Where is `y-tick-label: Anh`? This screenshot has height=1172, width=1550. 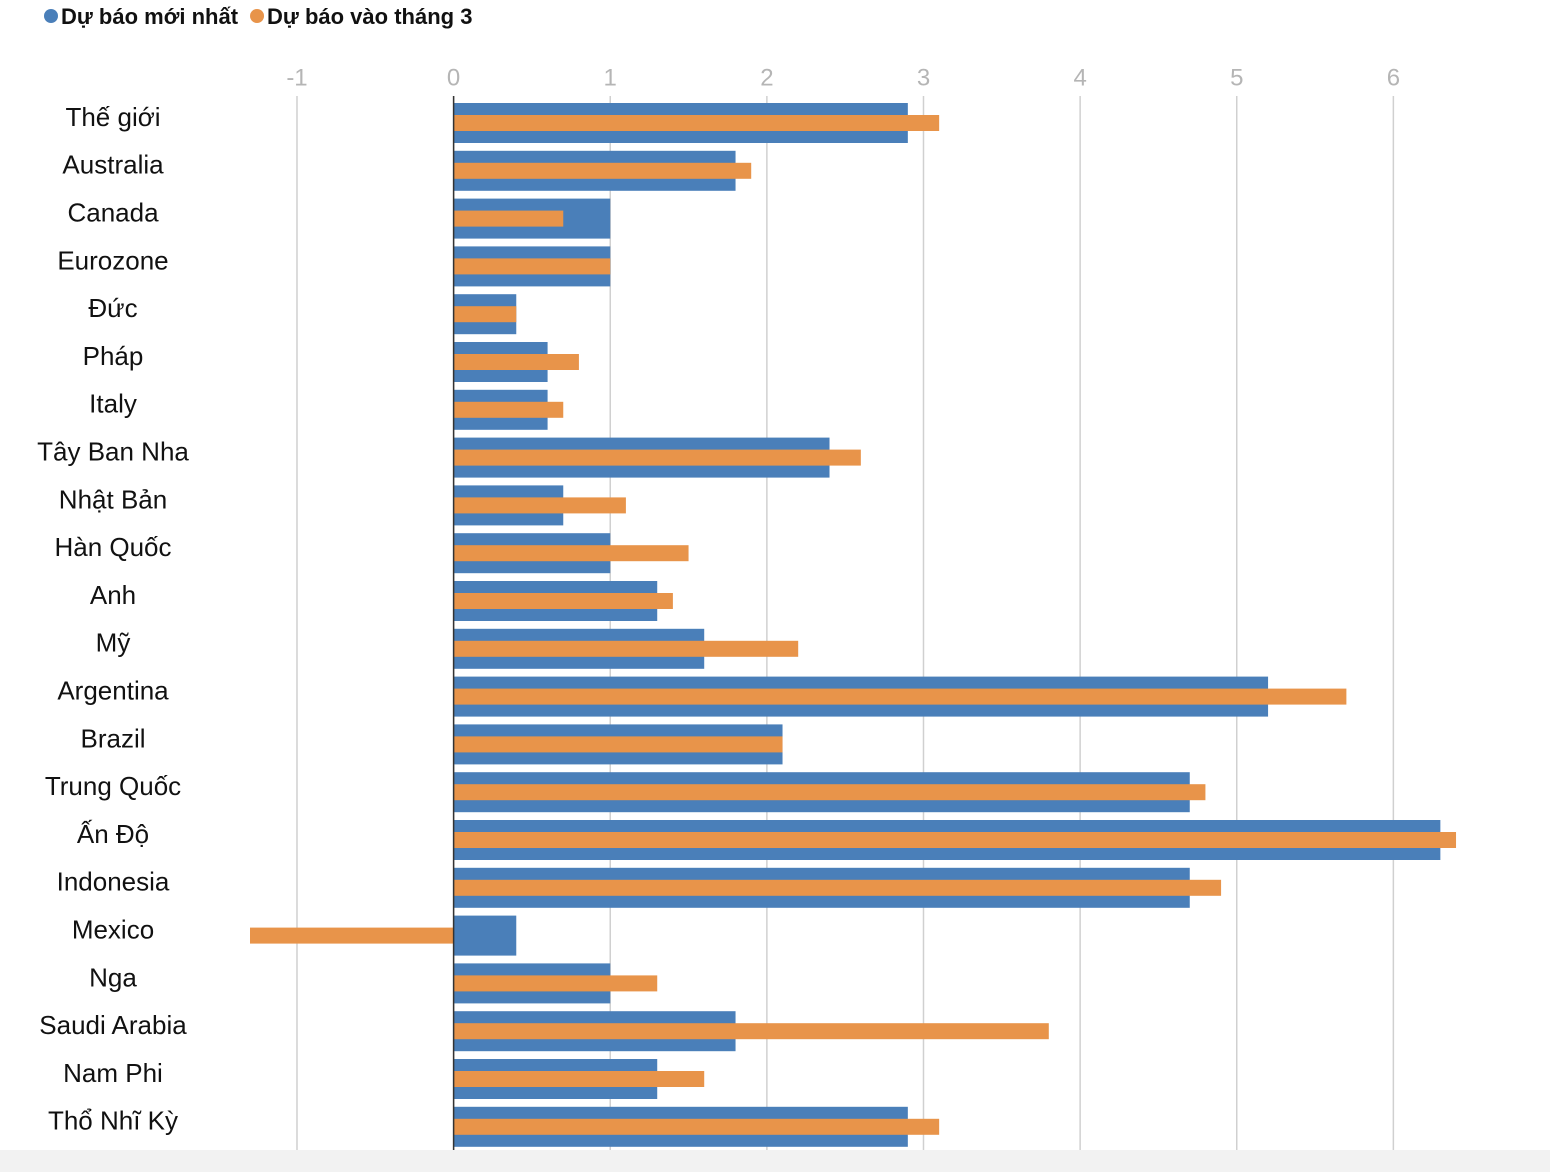 y-tick-label: Anh is located at coordinates (113, 595).